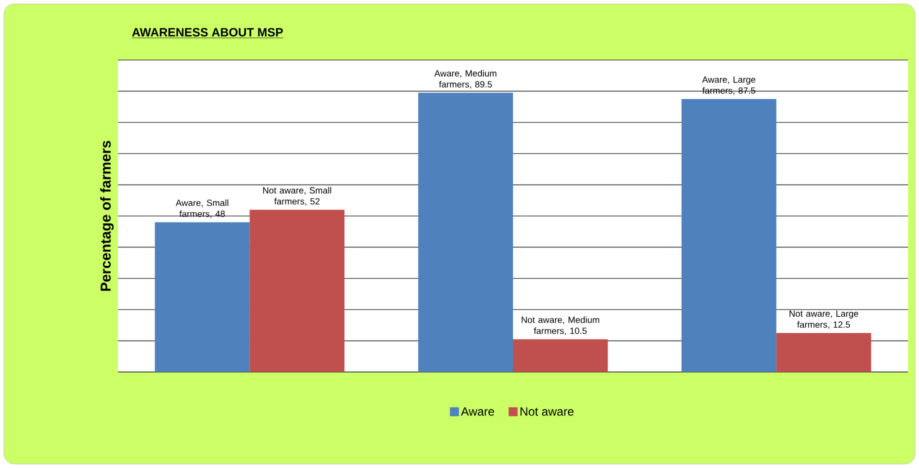 The image size is (919, 468). Describe the element at coordinates (465, 79) in the screenshot. I see `data-label: Aware, Medium farmers, 89.5` at that location.